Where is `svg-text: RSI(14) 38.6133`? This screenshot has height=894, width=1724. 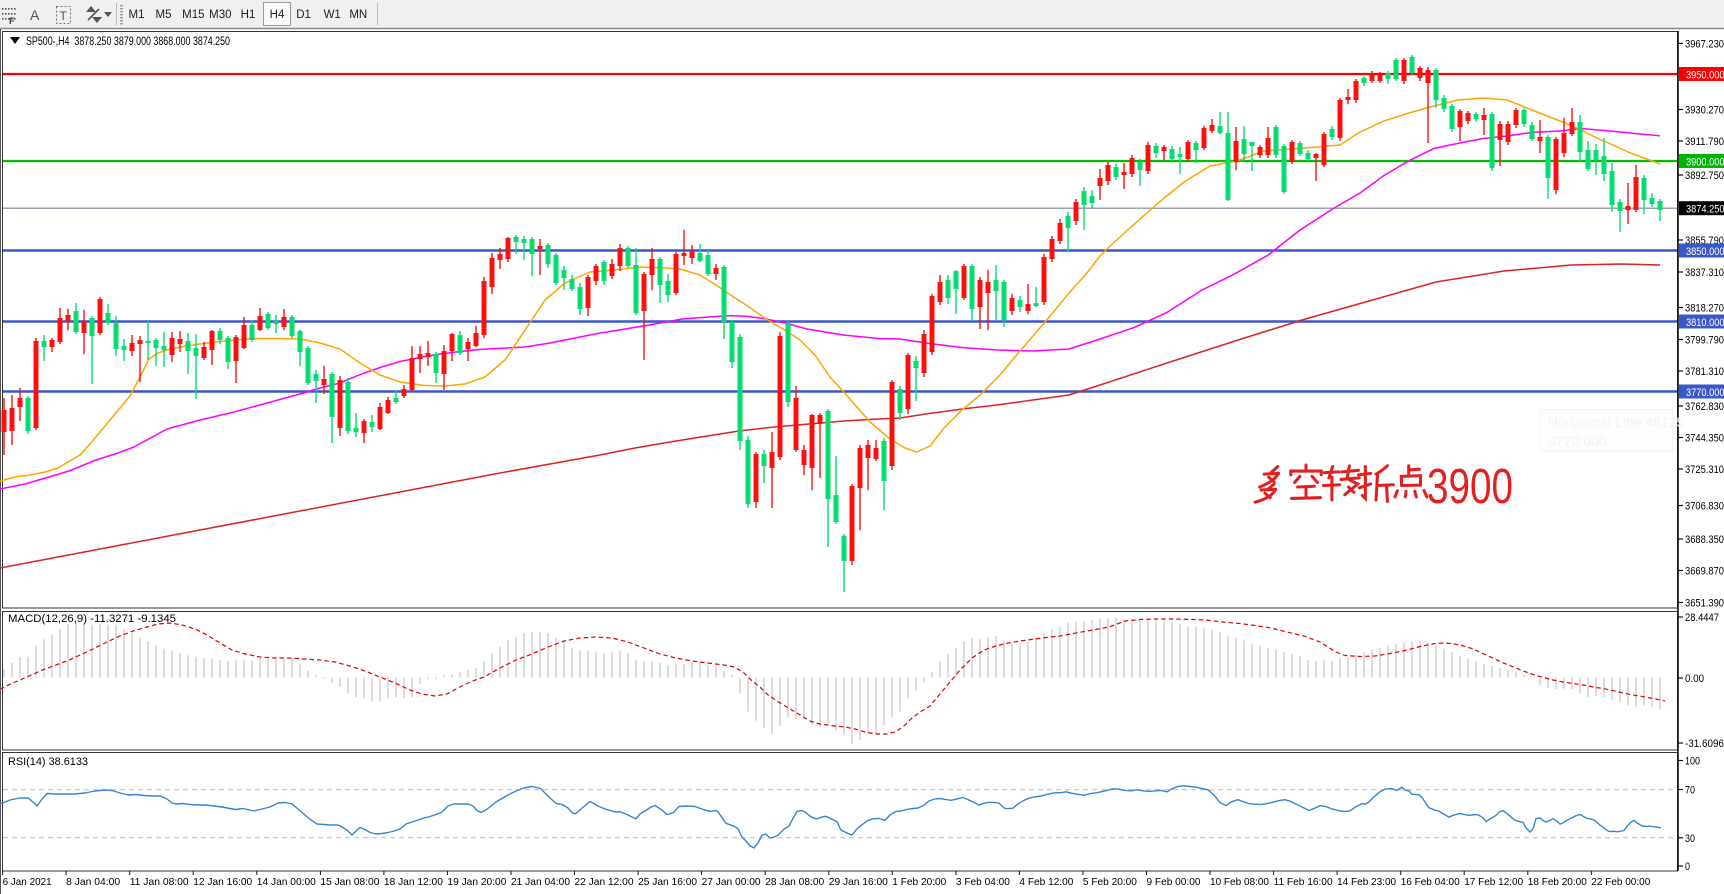
svg-text: RSI(14) 38.6133 is located at coordinates (48, 762).